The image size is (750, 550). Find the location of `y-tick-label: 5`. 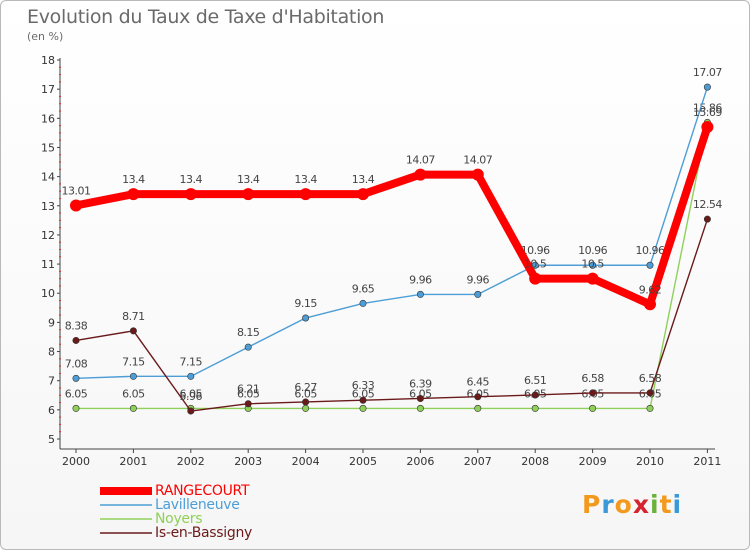

y-tick-label: 5 is located at coordinates (51, 439).